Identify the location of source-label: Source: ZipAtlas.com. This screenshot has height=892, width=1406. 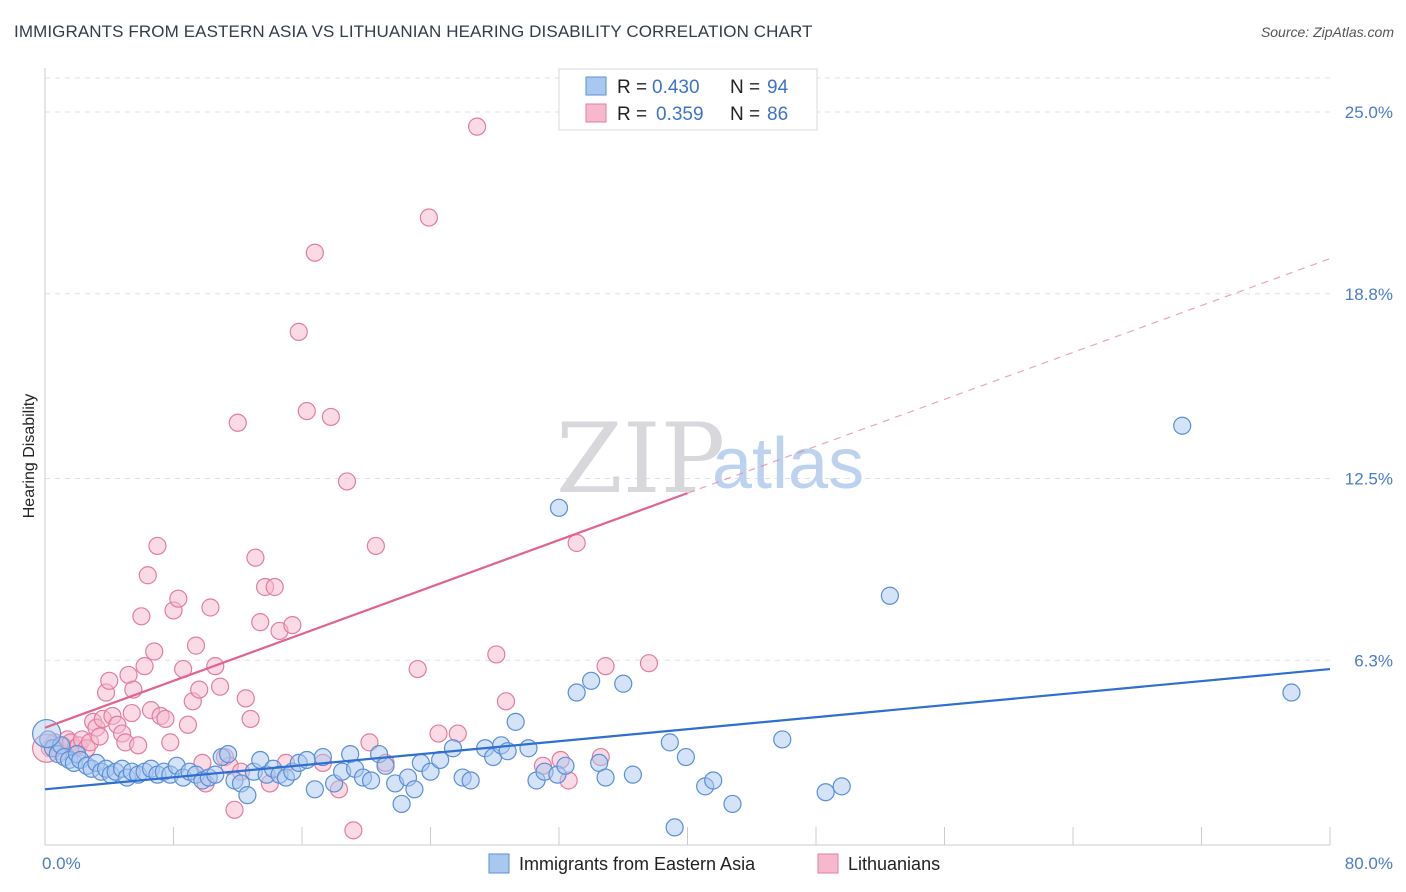
(1327, 32).